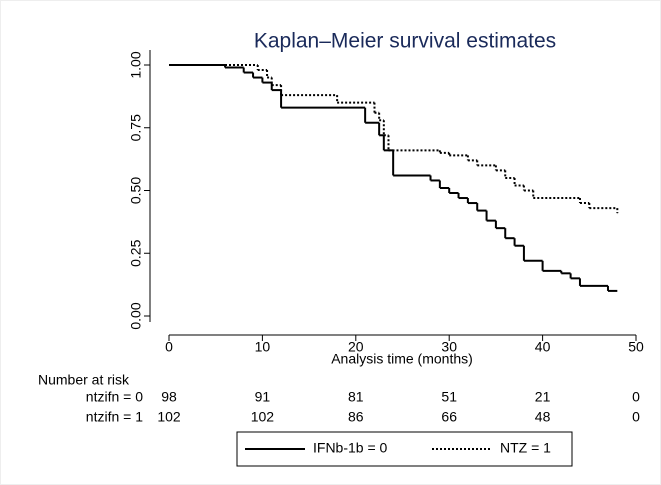  What do you see at coordinates (543, 347) in the screenshot?
I see `x-tick-label: 40` at bounding box center [543, 347].